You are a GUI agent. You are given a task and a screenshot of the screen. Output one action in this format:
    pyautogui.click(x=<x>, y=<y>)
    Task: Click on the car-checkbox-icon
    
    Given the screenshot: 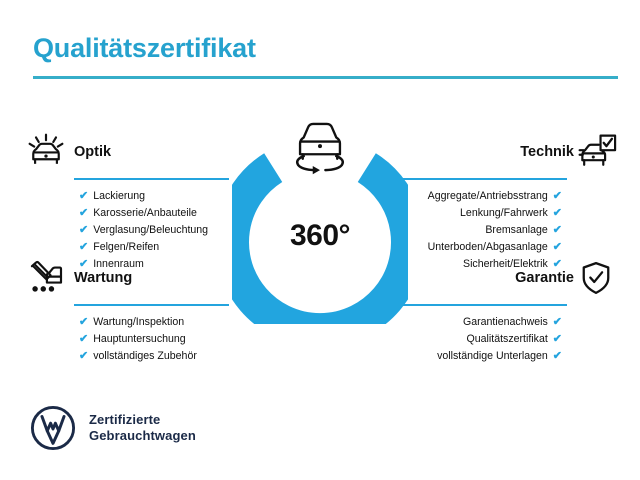 What is the action you would take?
    pyautogui.click(x=596, y=152)
    